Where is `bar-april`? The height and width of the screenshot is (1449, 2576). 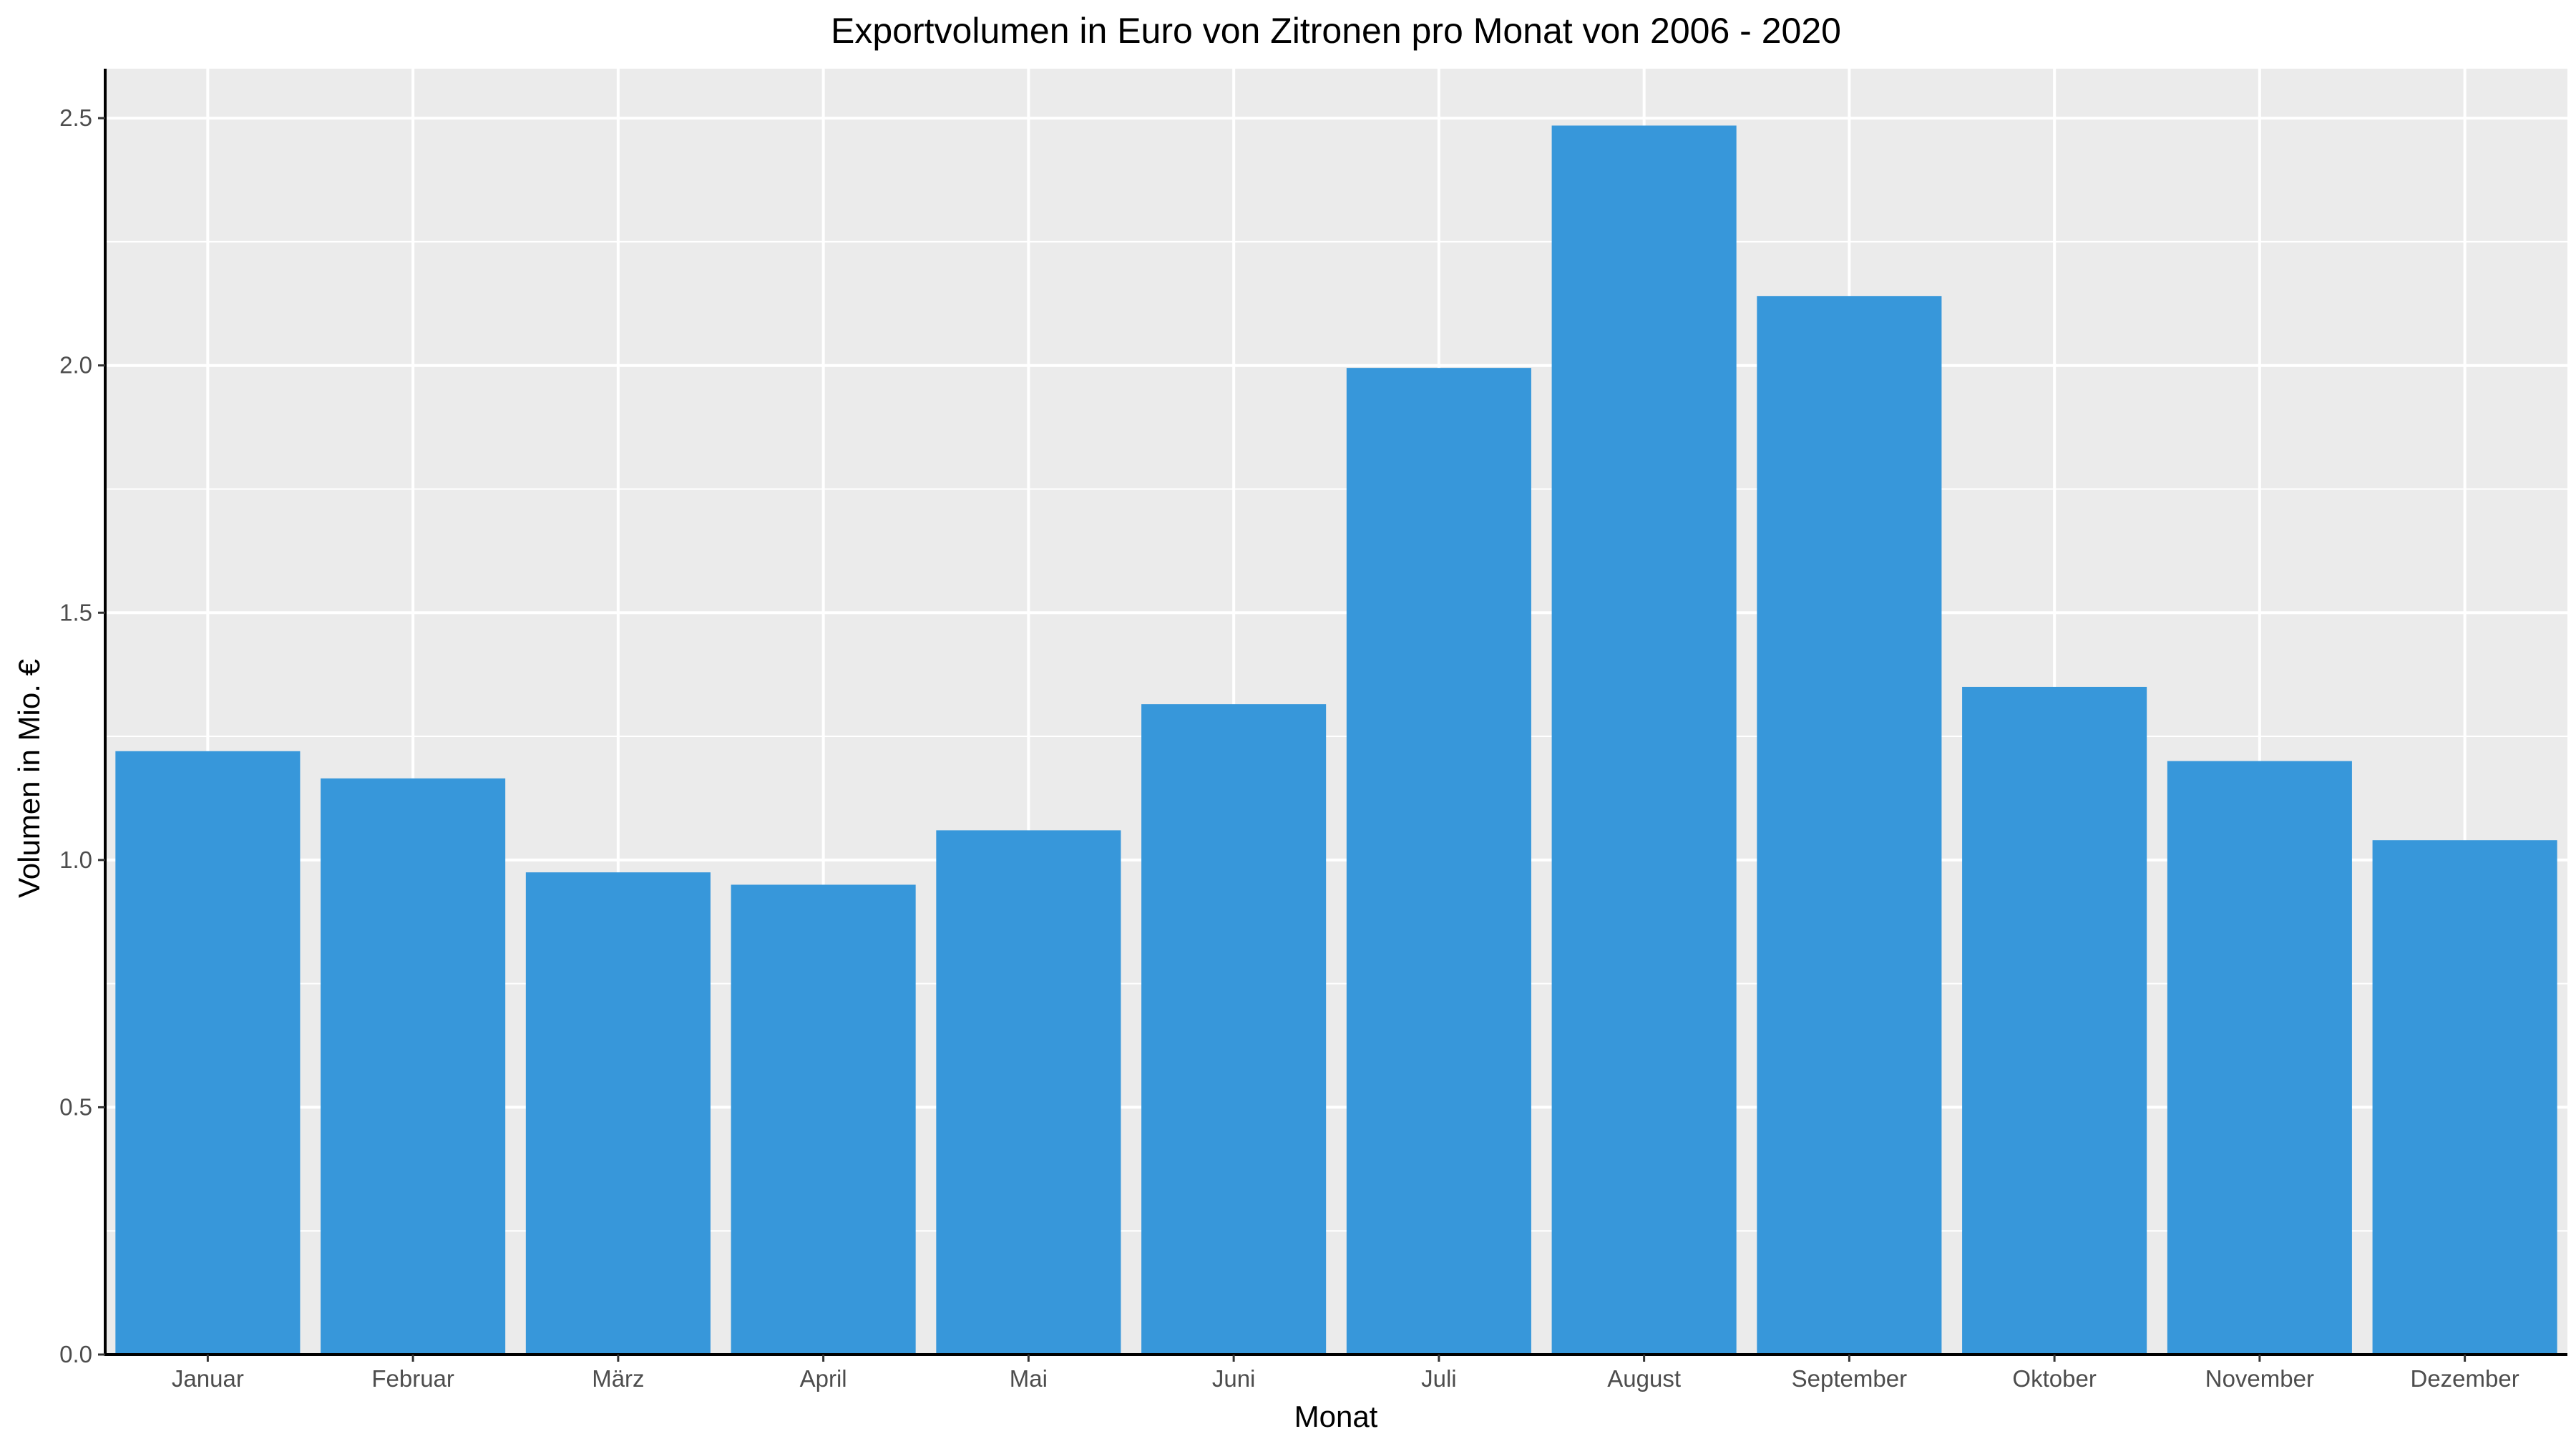
bar-april is located at coordinates (823, 1119).